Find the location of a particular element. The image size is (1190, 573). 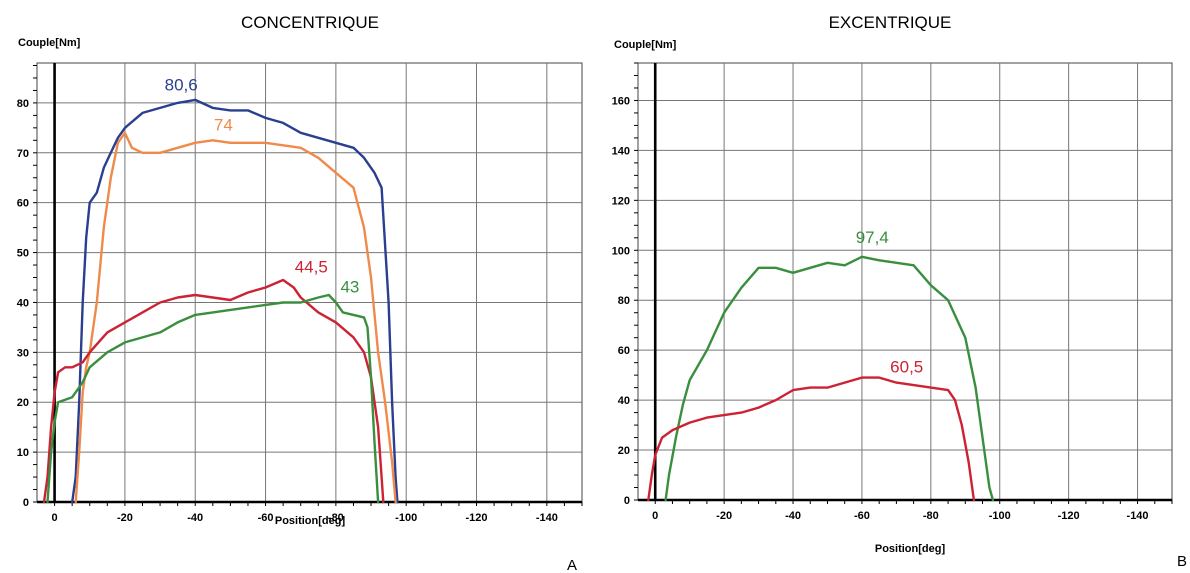

peak-annotation: 80,6 is located at coordinates (181, 84).